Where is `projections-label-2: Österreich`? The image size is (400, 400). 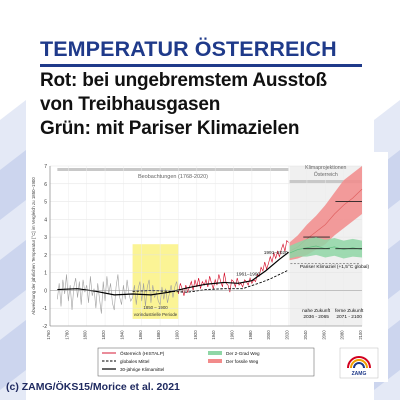 projections-label-2: Österreich is located at coordinates (326, 174).